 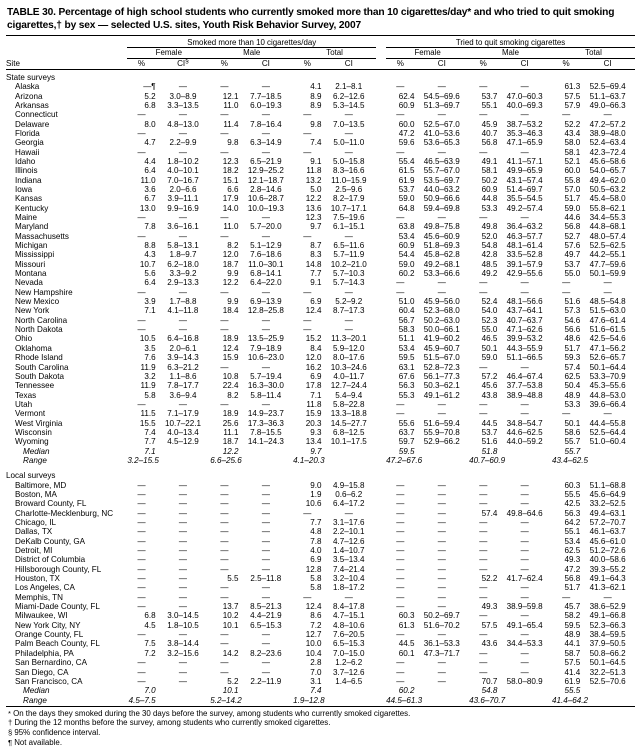 I want to click on cell-ci: 4.0–13.4, so click(x=183, y=432).